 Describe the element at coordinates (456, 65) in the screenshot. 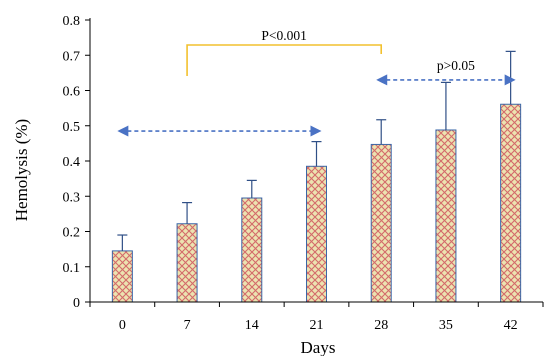

I see `arrow-label-2: p>0.05` at that location.